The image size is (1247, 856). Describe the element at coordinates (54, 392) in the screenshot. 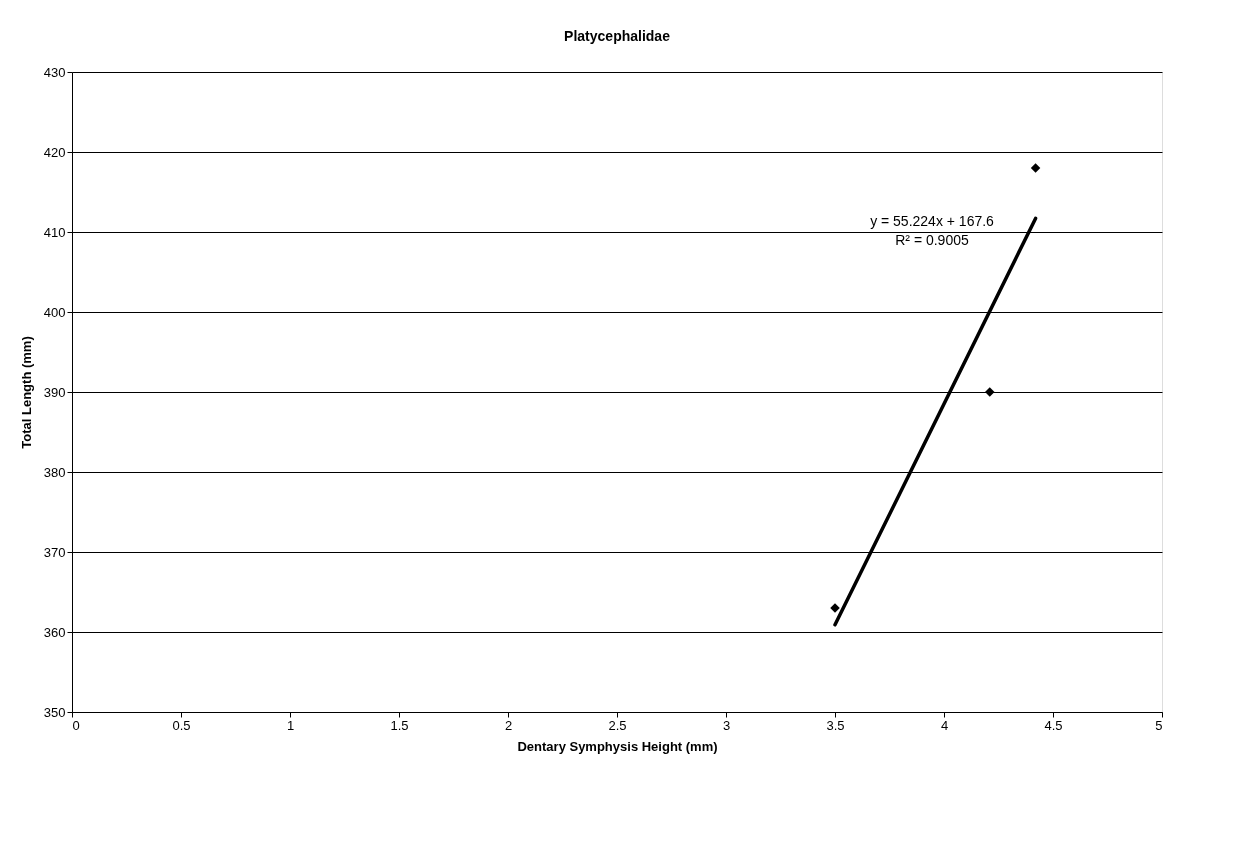

I see `y-tick-label: 390` at that location.